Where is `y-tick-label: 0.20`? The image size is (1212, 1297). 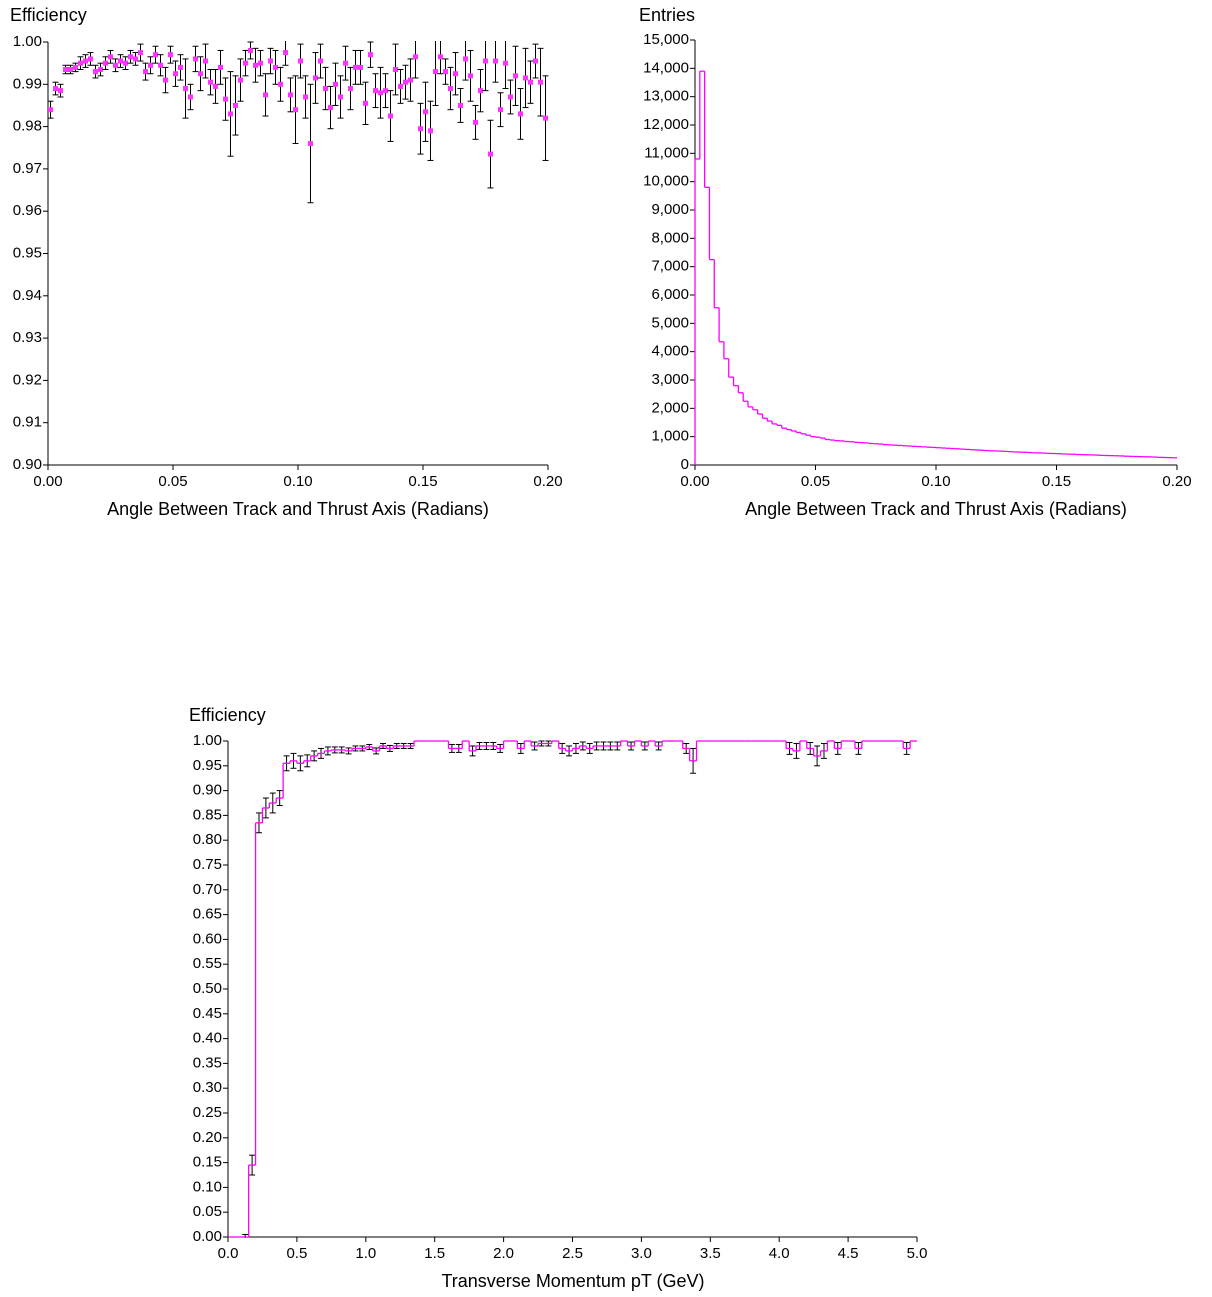 y-tick-label: 0.20 is located at coordinates (207, 1137).